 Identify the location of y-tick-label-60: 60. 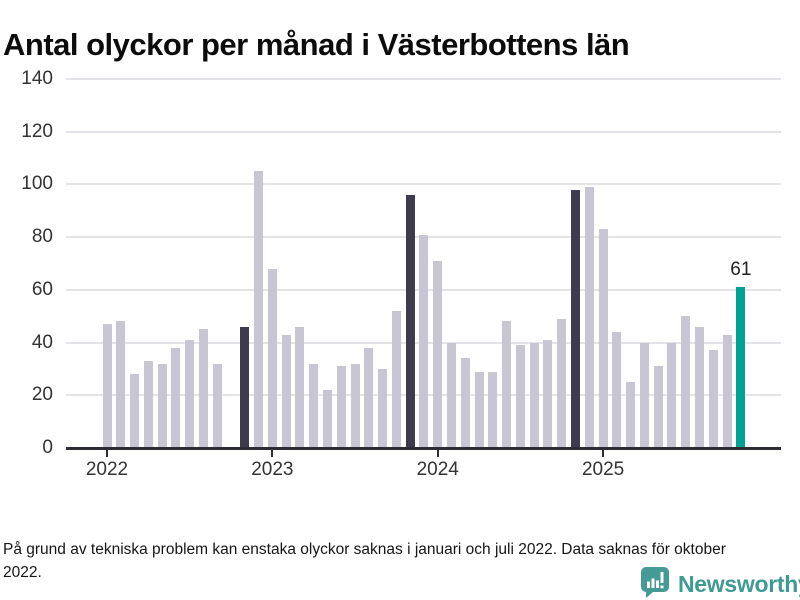
(42, 289).